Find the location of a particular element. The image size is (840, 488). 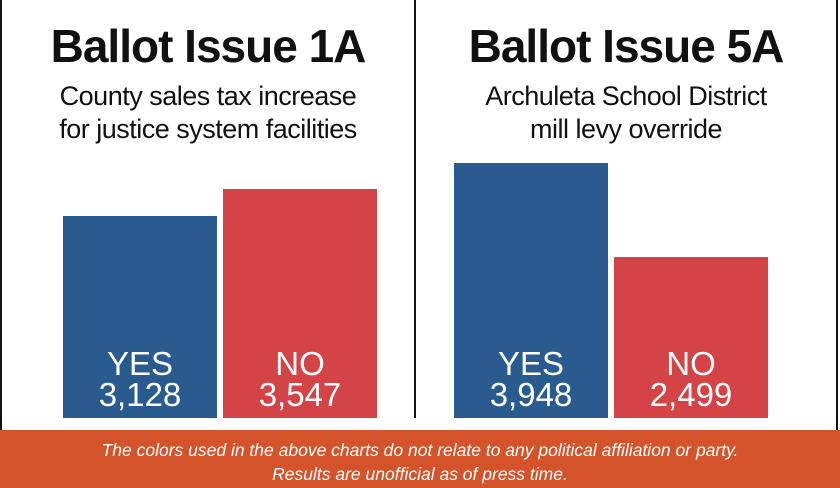

bar-label: NO 2,499 is located at coordinates (691, 379).